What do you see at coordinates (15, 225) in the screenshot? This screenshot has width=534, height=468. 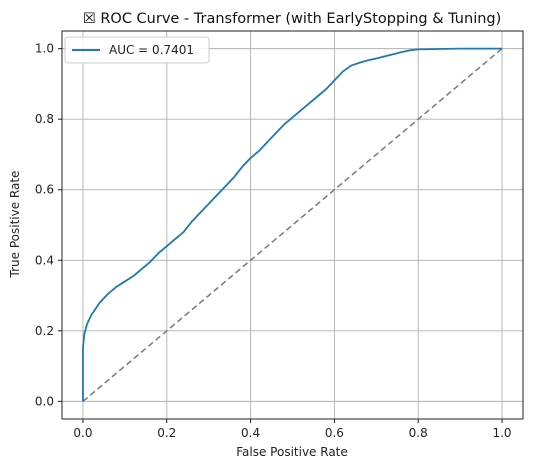 I see `y-axis-label: True Positive Rate` at bounding box center [15, 225].